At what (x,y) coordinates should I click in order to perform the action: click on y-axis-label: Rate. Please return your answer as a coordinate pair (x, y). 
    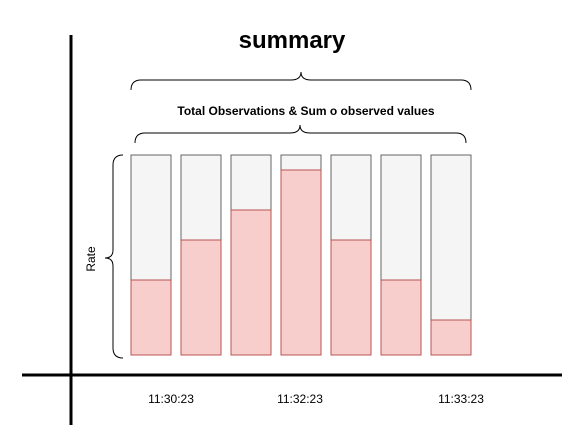
    Looking at the image, I should click on (91, 259).